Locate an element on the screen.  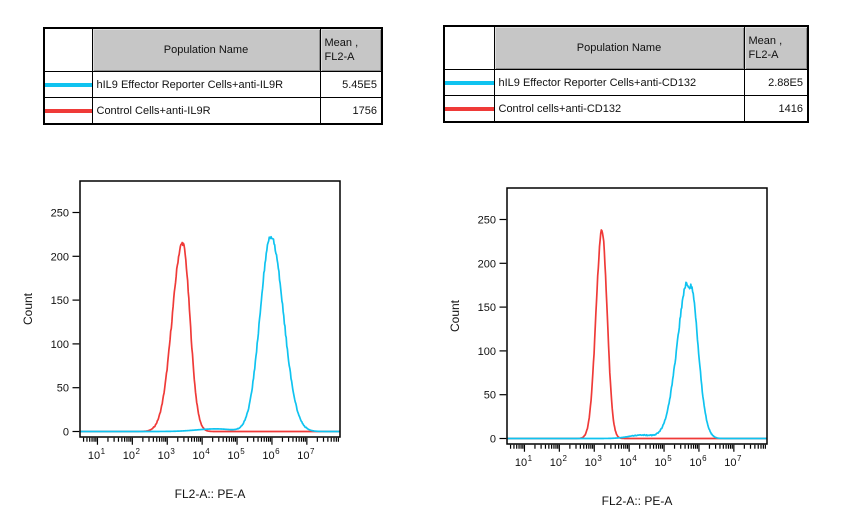
population-cell: Control cells+anti-CD132 is located at coordinates (619, 109).